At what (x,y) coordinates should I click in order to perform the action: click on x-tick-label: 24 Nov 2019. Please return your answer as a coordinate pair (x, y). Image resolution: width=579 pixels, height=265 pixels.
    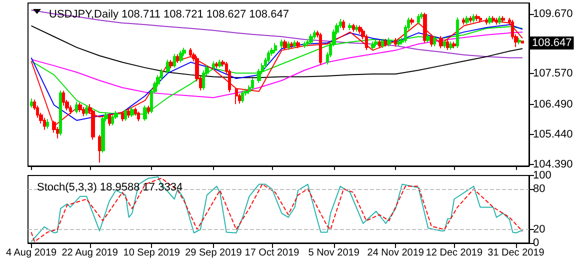
    Looking at the image, I should click on (395, 253).